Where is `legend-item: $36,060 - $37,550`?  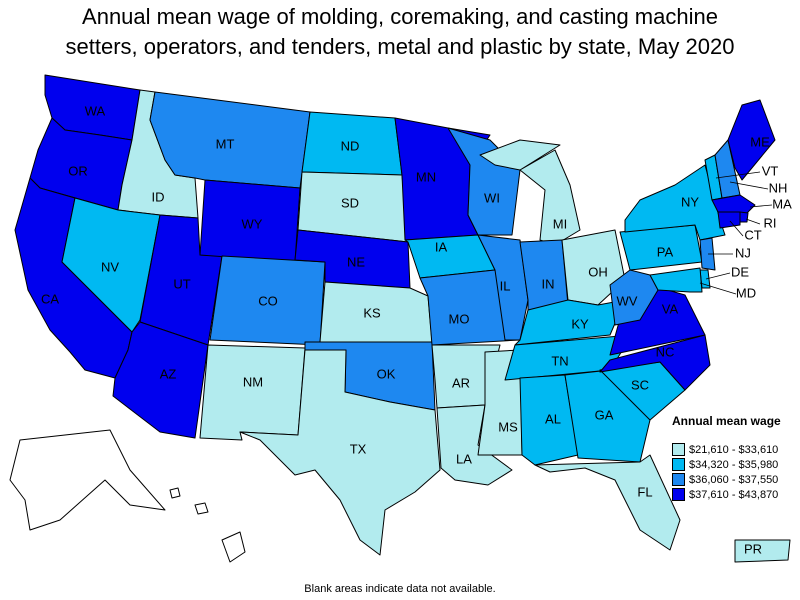 legend-item: $36,060 - $37,550 is located at coordinates (736, 479).